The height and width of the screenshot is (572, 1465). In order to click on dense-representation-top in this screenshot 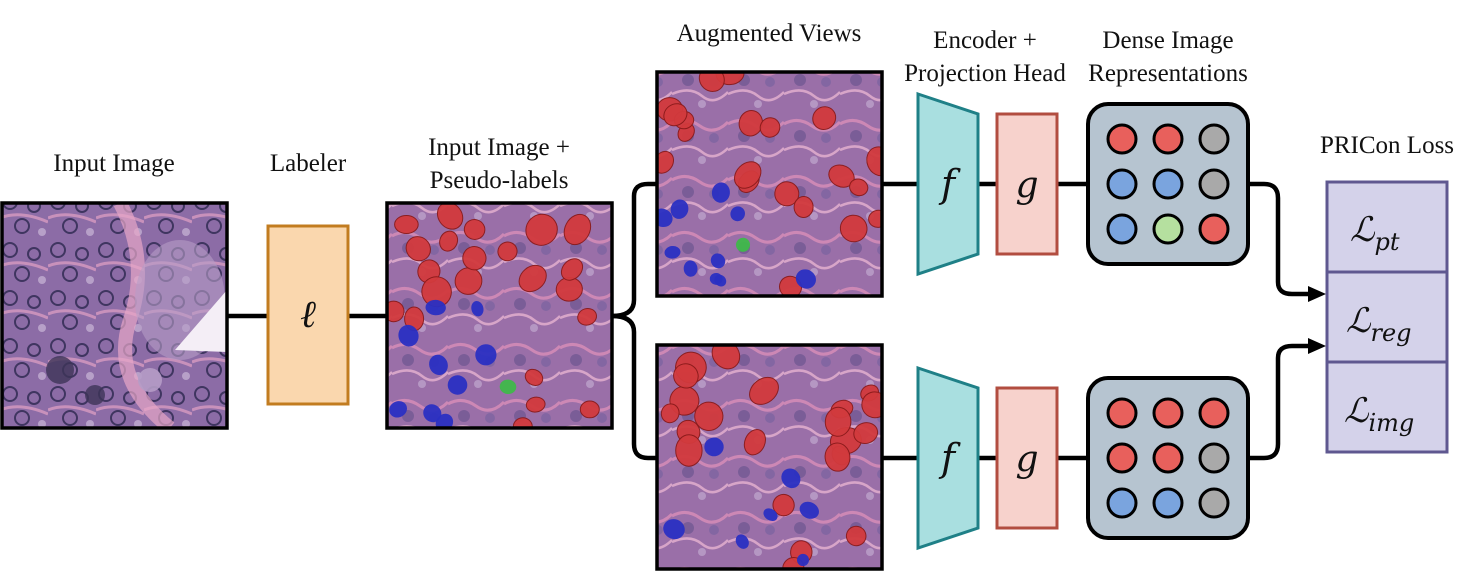, I will do `click(1168, 184)`.